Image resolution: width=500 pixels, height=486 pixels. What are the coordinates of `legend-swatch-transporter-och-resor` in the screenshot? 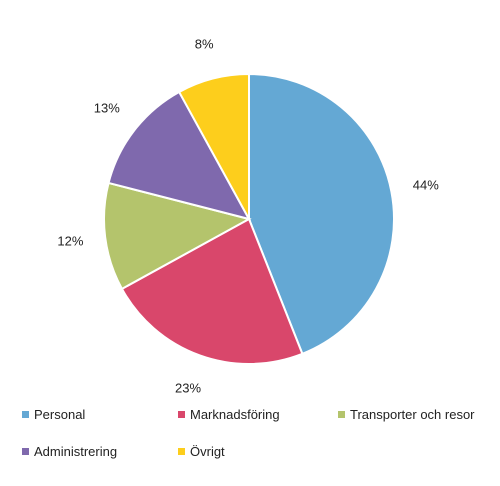 It's located at (341, 414).